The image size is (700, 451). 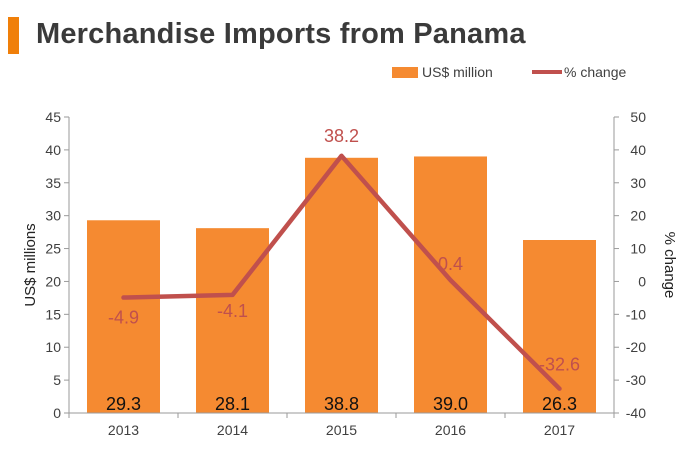 What do you see at coordinates (123, 404) in the screenshot?
I see `bar-data-label-2013: 29.3` at bounding box center [123, 404].